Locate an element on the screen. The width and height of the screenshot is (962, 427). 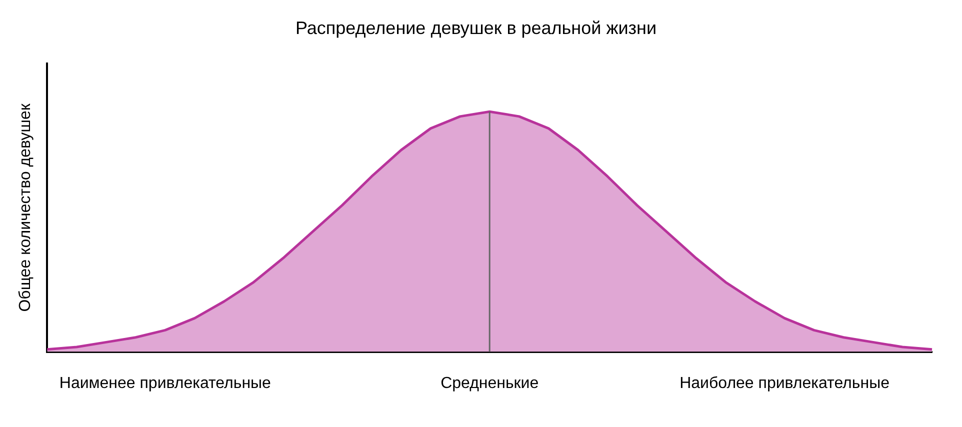
y-axis-title: Общее количество девушек is located at coordinates (25, 207).